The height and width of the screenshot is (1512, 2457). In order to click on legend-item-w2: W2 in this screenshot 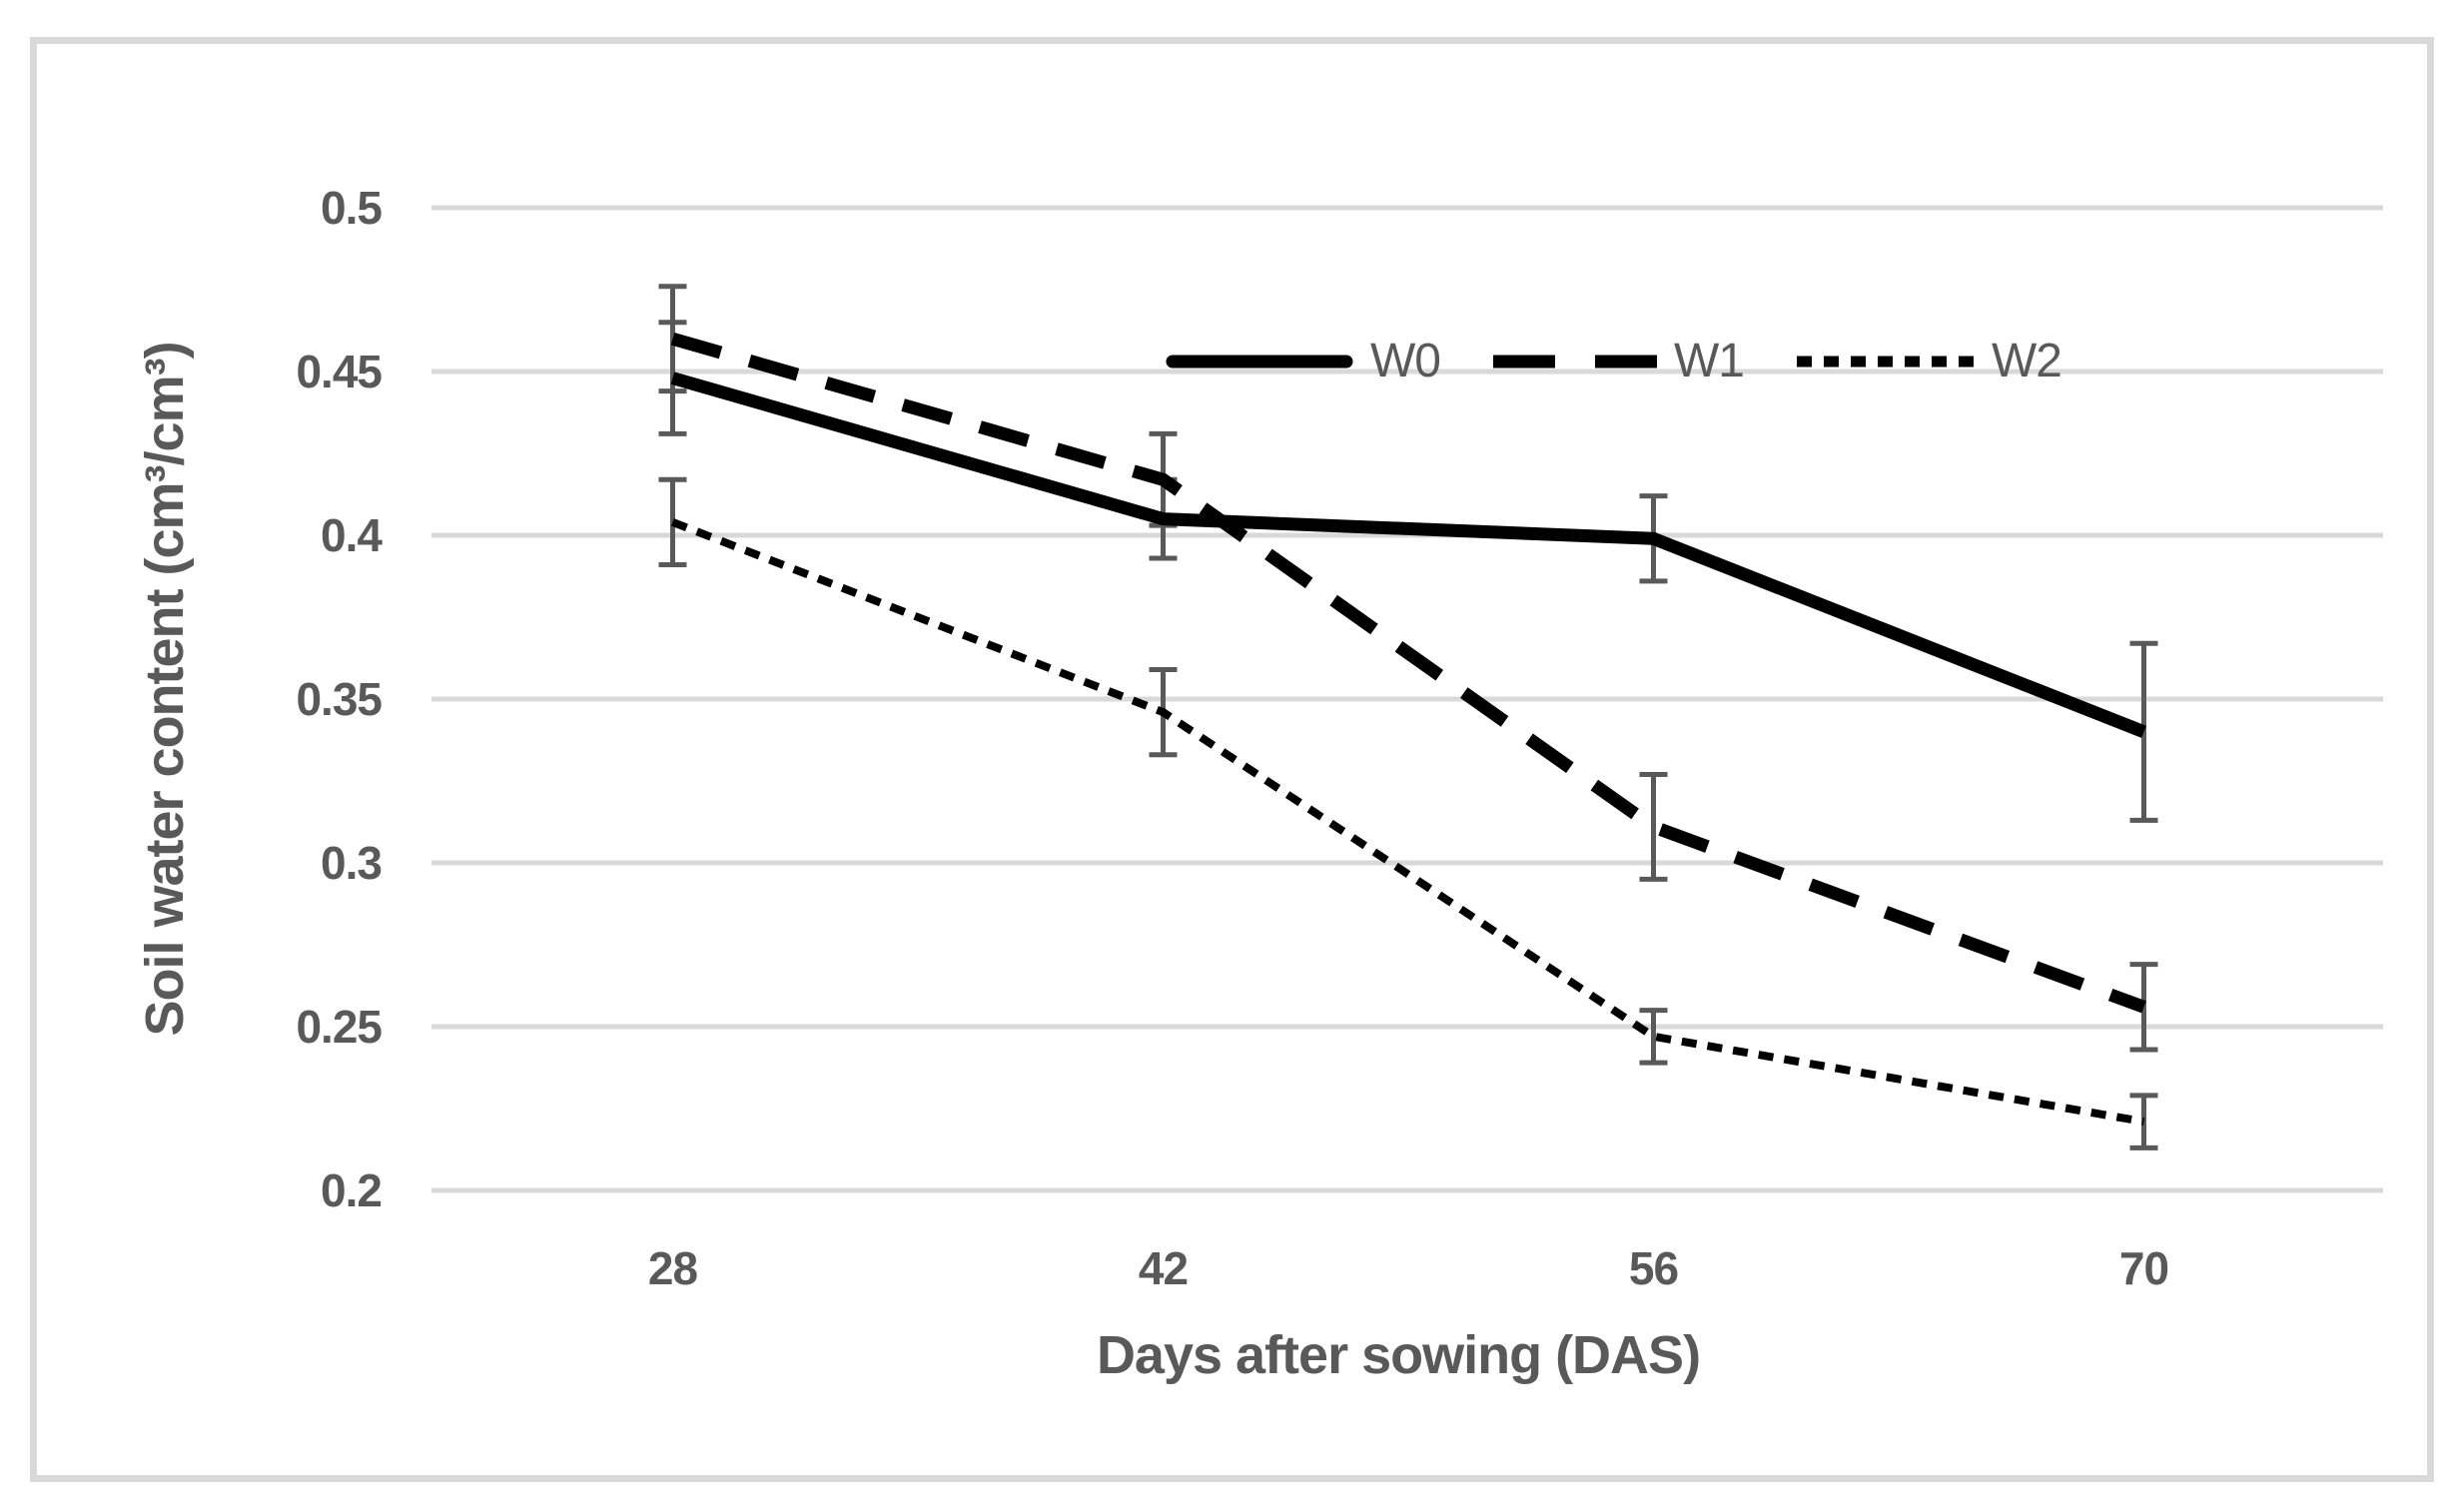, I will do `click(1929, 361)`.